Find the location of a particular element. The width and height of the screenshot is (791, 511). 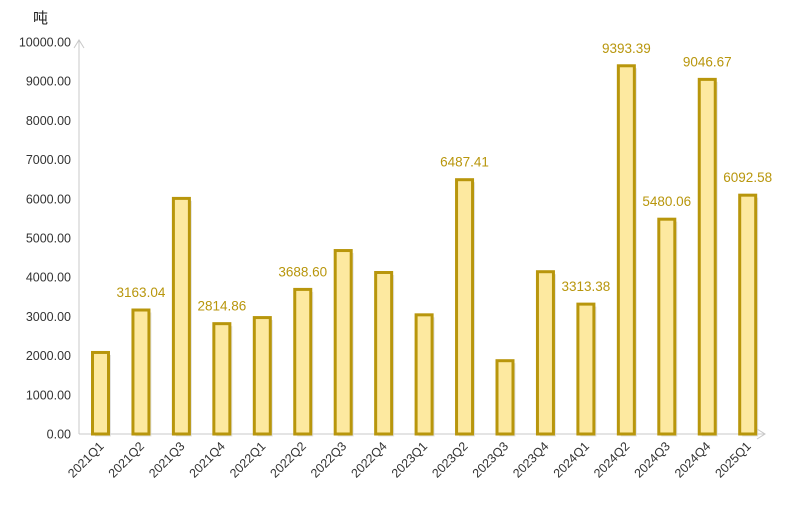

x-tick-label: 2021Q3 is located at coordinates (166, 459).